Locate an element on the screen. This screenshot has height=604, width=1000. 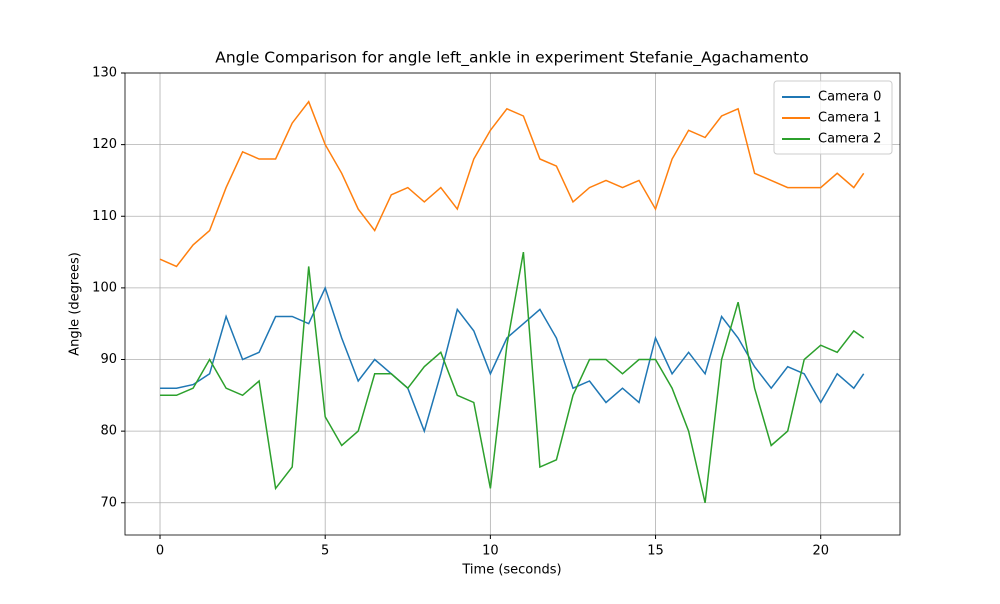
y-tick-label: 70 is located at coordinates (108, 502).